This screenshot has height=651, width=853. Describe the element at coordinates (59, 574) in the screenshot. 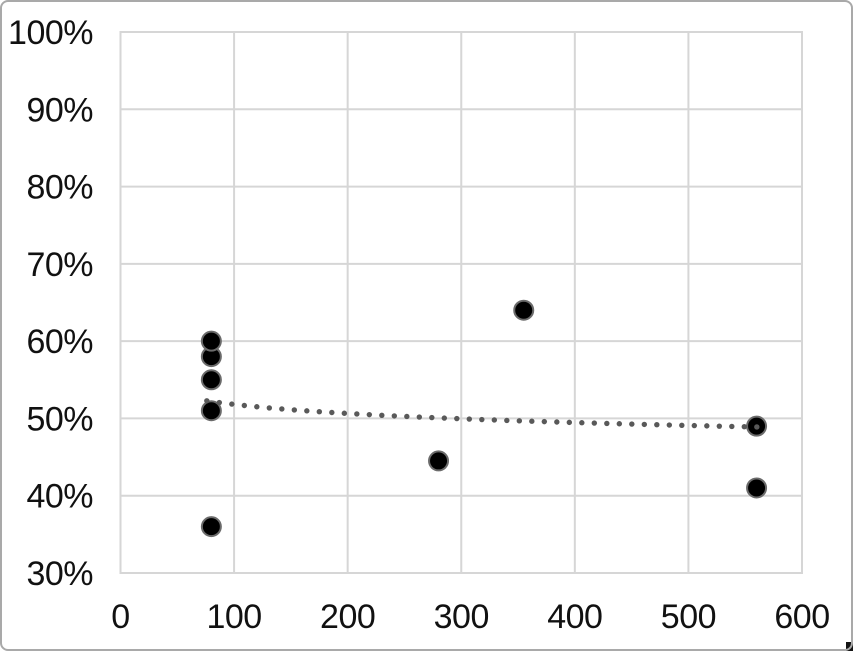

I see `y-axis-tick-label: 30%` at that location.